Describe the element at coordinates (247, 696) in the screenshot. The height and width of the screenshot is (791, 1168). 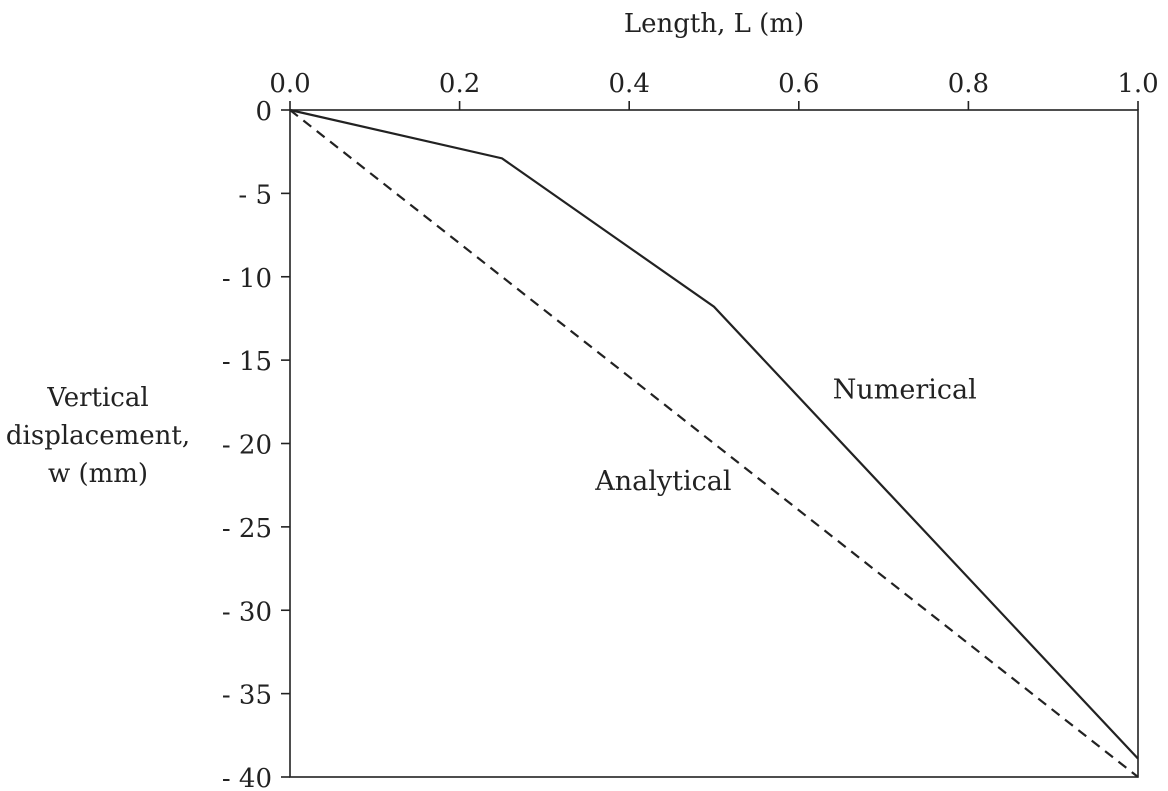
I see `y-tick-label: - 35` at that location.